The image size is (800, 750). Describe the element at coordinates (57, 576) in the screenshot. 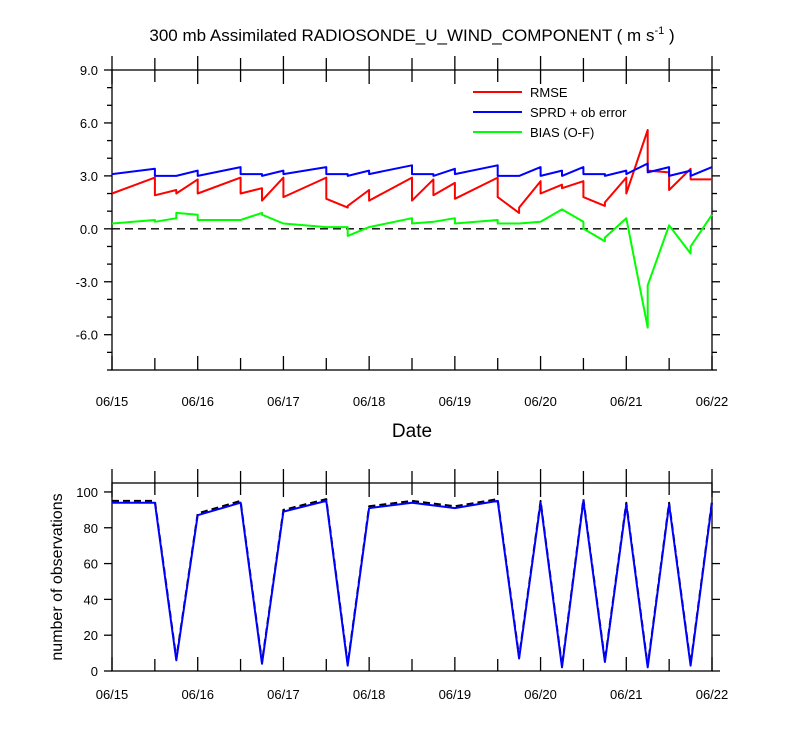

I see `bottom-y-axis-label: number of observations` at that location.